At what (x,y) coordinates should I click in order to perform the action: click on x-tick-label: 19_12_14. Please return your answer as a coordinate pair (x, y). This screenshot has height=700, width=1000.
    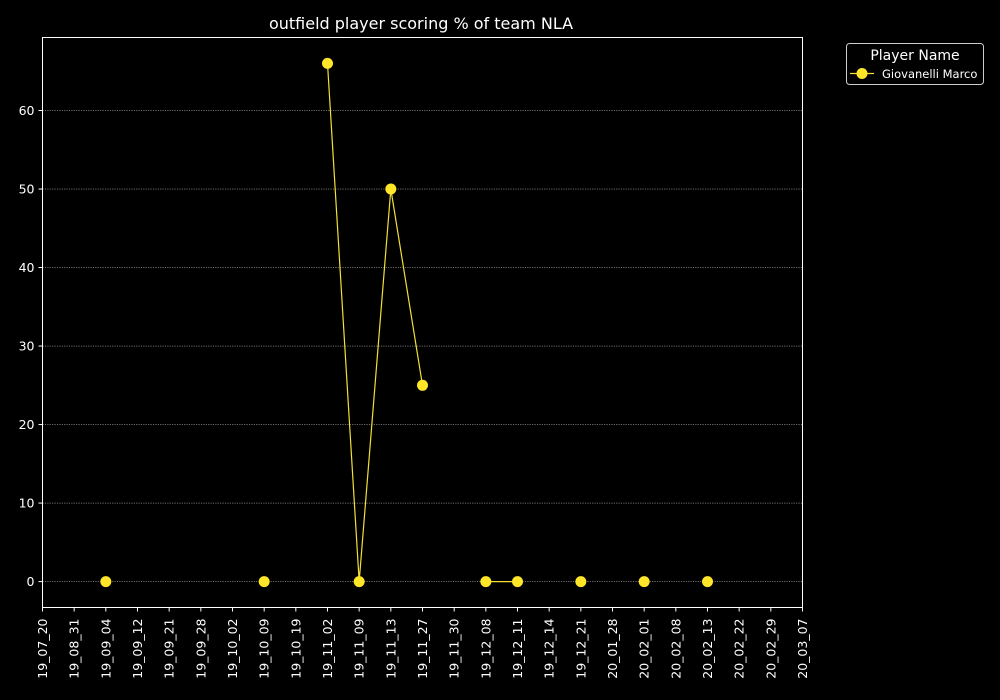
    Looking at the image, I should click on (549, 648).